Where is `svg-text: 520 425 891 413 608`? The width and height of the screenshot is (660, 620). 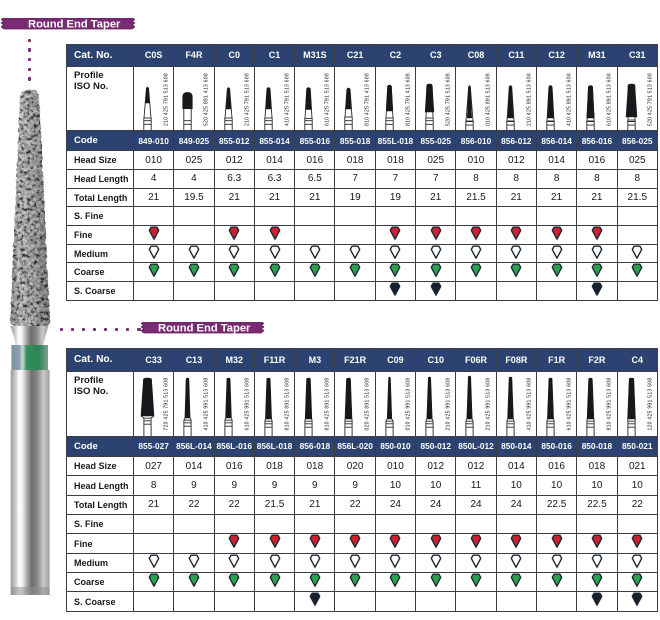 svg-text: 520 425 891 413 608 is located at coordinates (207, 99).